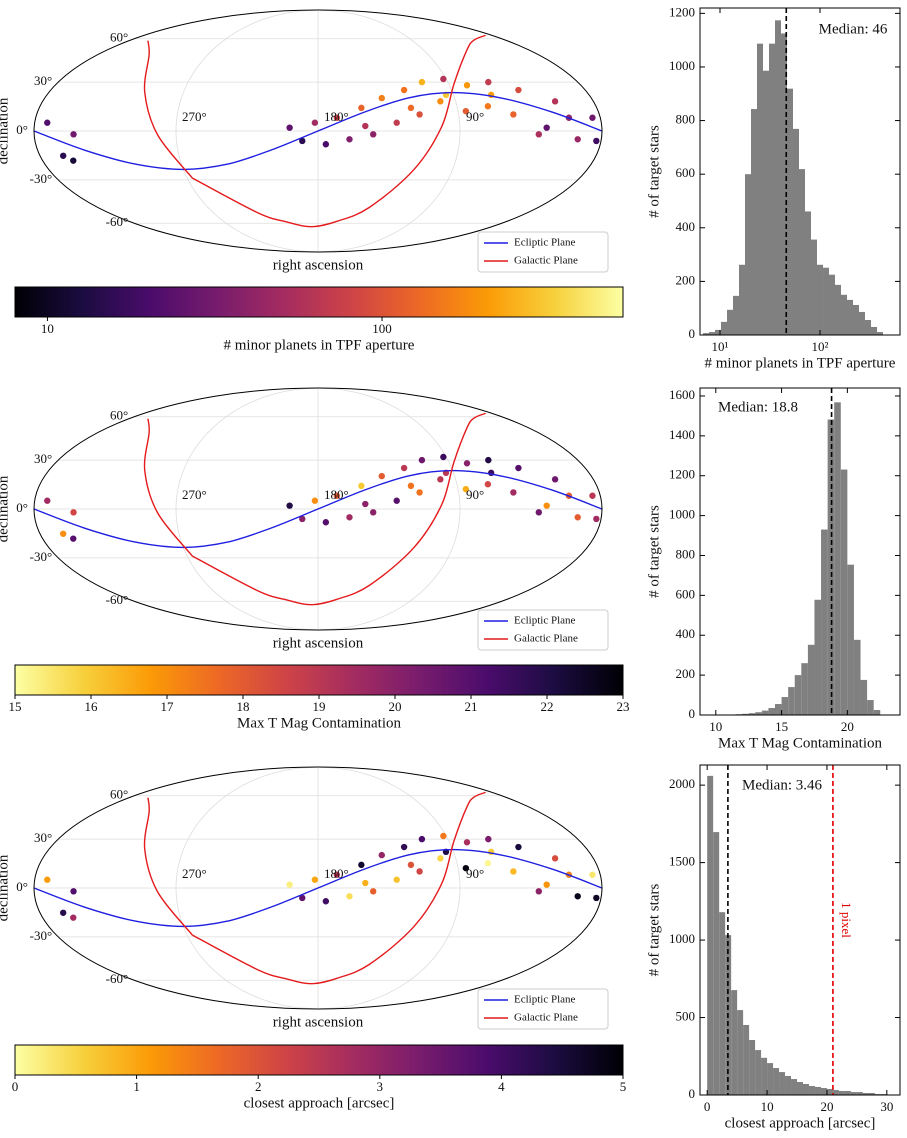 Image resolution: width=907 pixels, height=1138 pixels. I want to click on y-tick-label: 1000, so click(682, 65).